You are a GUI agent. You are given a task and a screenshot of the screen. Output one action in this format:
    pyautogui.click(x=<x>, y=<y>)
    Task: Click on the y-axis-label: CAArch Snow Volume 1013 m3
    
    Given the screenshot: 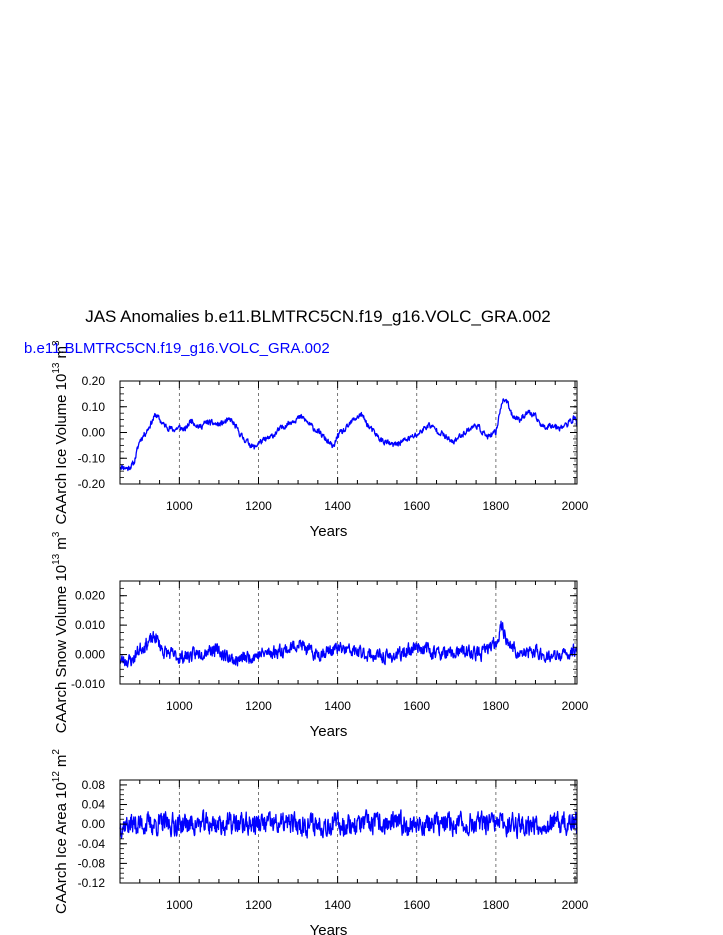 What is the action you would take?
    pyautogui.click(x=60, y=632)
    